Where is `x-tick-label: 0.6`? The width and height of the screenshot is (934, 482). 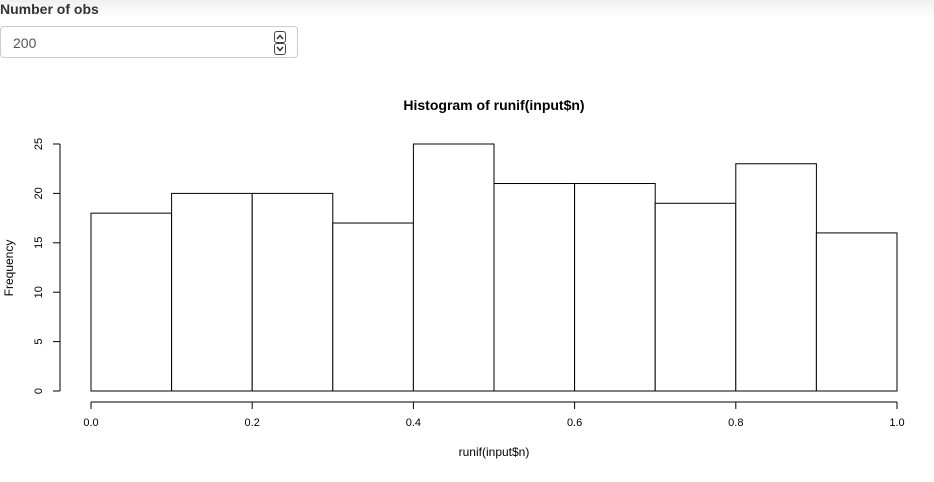 x-tick-label: 0.6 is located at coordinates (574, 423).